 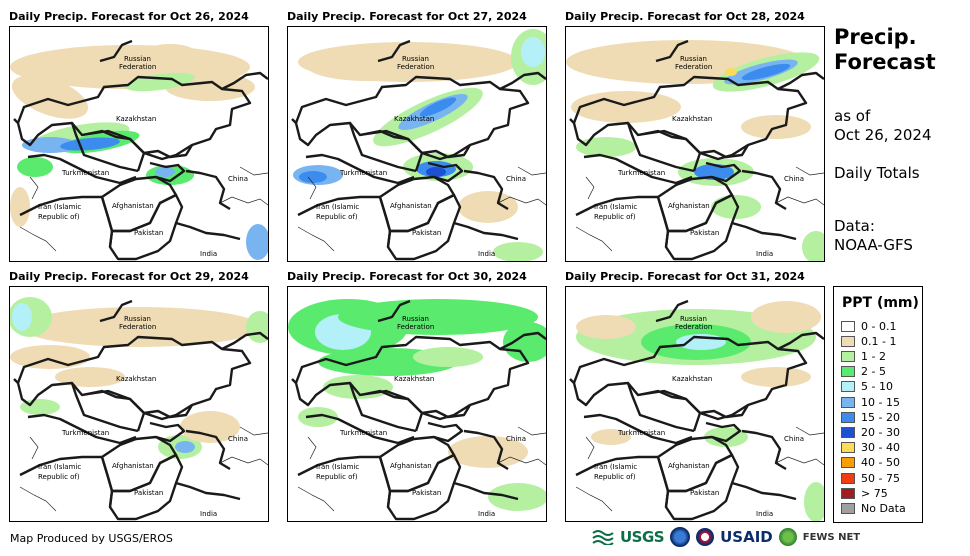 I want to click on panel-title: Daily Precip. Forecast for Oct 27, 2024, so click(x=407, y=16).